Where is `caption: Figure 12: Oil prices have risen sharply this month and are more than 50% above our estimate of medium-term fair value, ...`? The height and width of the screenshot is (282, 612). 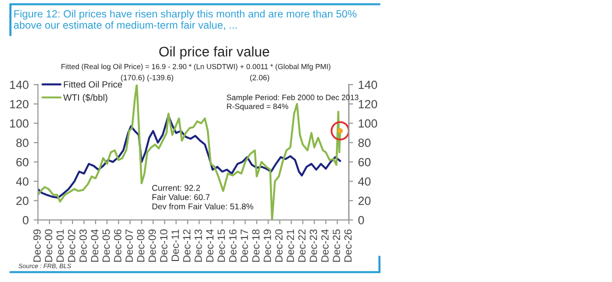
caption: Figure 12: Oil prices have risen sharply this month and are more than 50% above our estimate of medium-term fair value, ... is located at coordinates (185, 20).